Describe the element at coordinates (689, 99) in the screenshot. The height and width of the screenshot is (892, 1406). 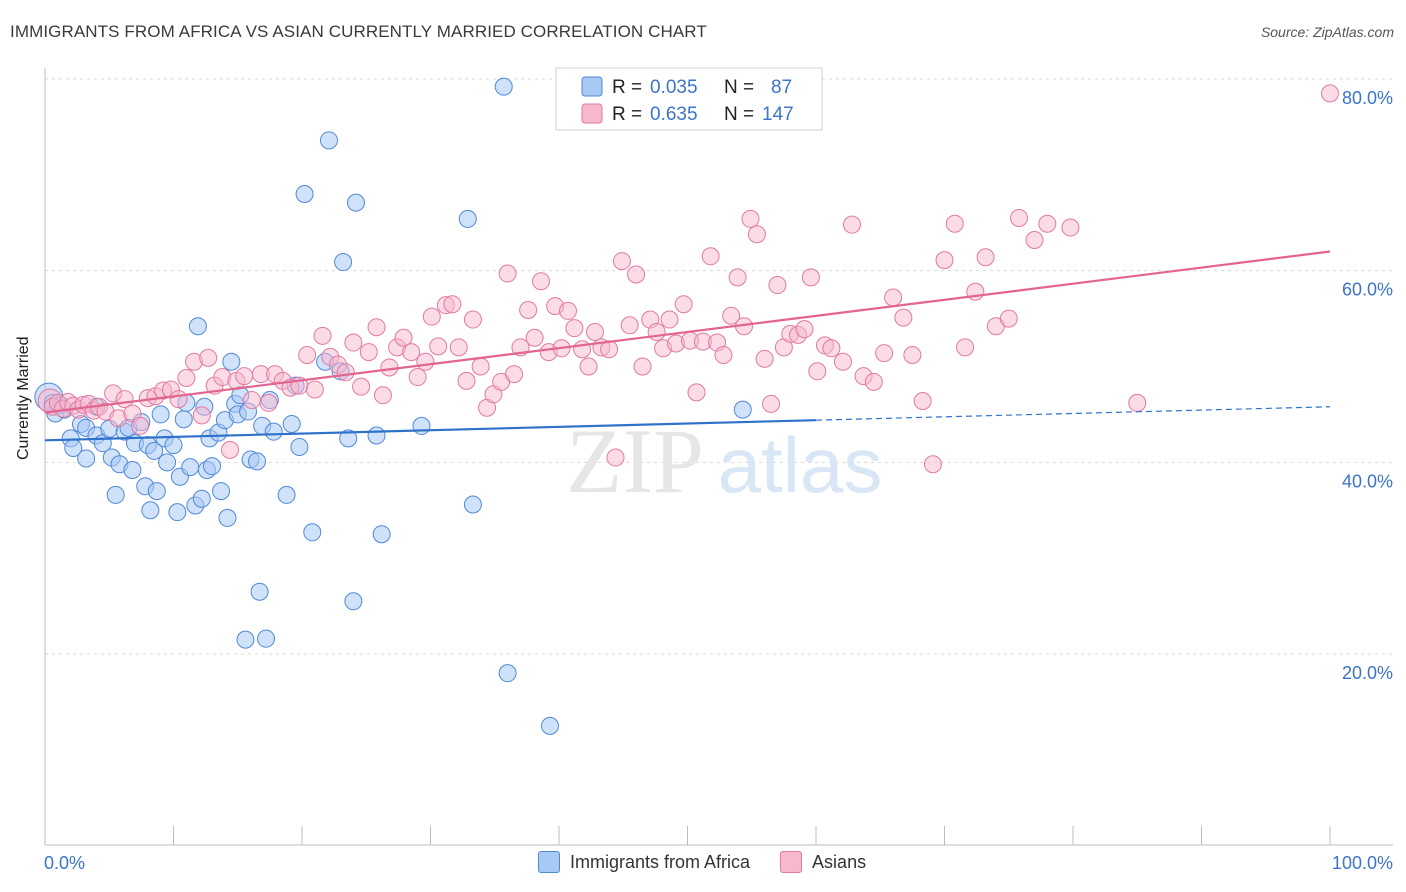
I see `legend-top: R = 0.035 N = 87 R = 0.635 N = 147` at that location.